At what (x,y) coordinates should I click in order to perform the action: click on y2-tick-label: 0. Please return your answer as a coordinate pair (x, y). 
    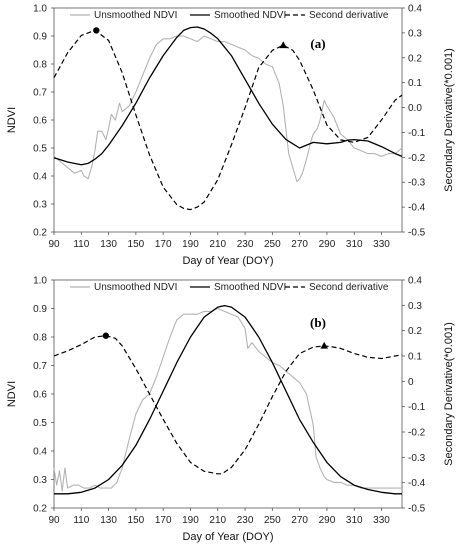
    Looking at the image, I should click on (411, 382).